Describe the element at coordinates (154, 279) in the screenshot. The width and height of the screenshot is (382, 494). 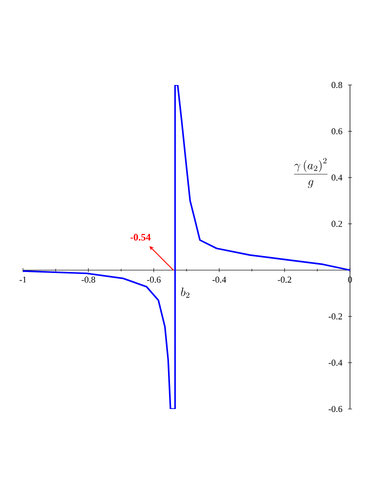
I see `x-tick-label: -0.6` at that location.